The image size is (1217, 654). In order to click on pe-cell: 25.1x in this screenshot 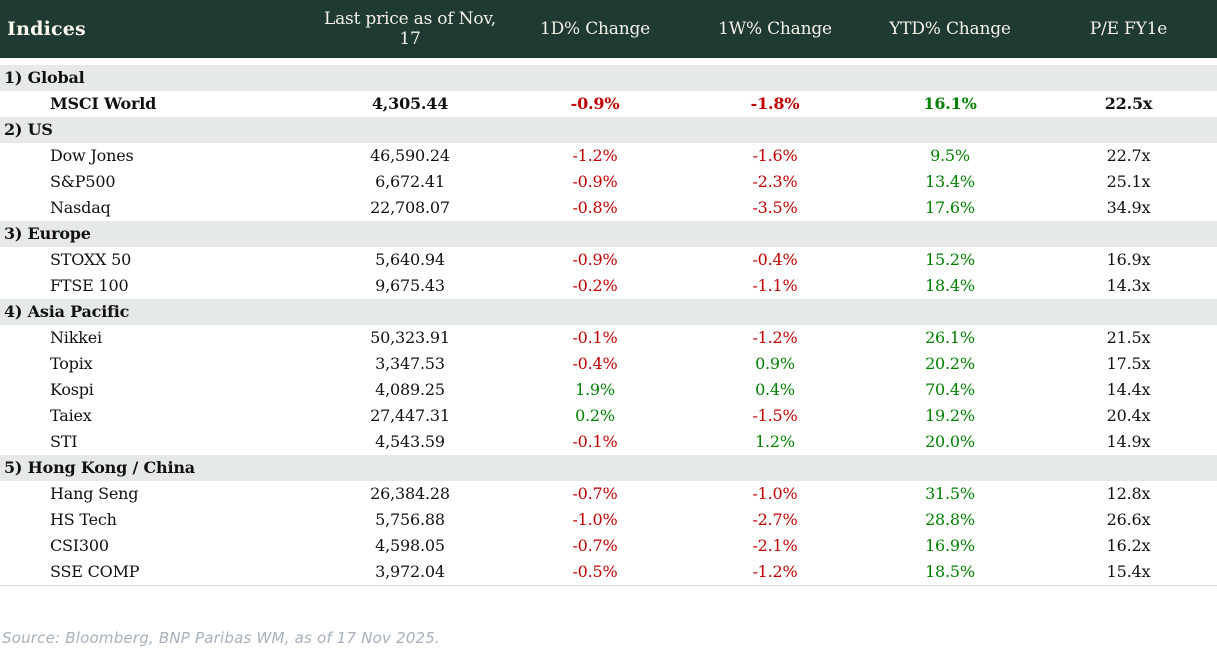, I will do `click(1128, 181)`.